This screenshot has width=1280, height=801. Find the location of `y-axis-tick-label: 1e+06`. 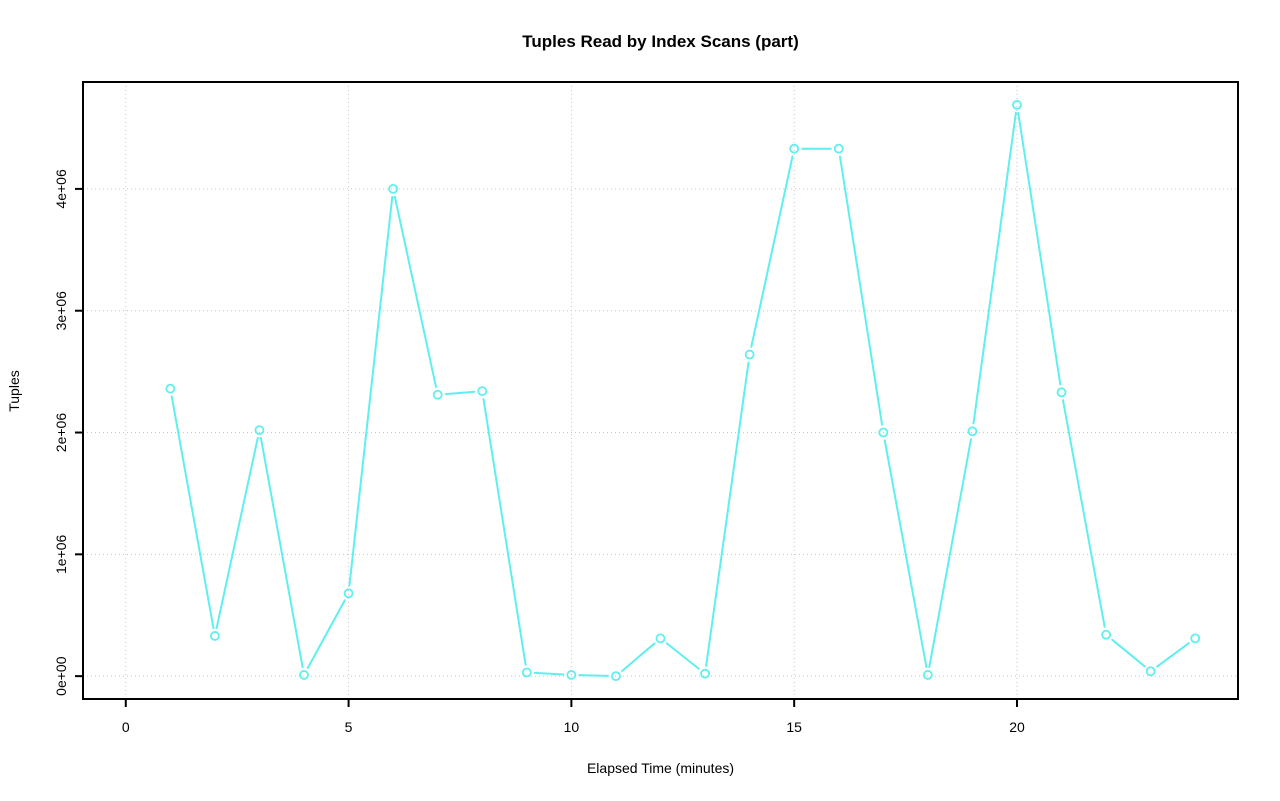

y-axis-tick-label: 1e+06 is located at coordinates (61, 554).